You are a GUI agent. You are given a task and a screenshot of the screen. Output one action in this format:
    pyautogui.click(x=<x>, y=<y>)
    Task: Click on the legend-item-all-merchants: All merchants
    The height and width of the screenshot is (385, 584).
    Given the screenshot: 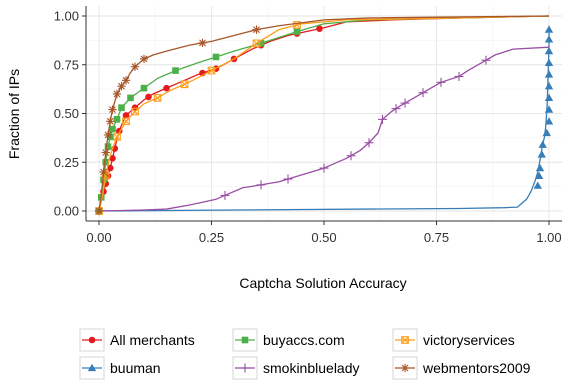 What is the action you would take?
    pyautogui.click(x=137, y=340)
    